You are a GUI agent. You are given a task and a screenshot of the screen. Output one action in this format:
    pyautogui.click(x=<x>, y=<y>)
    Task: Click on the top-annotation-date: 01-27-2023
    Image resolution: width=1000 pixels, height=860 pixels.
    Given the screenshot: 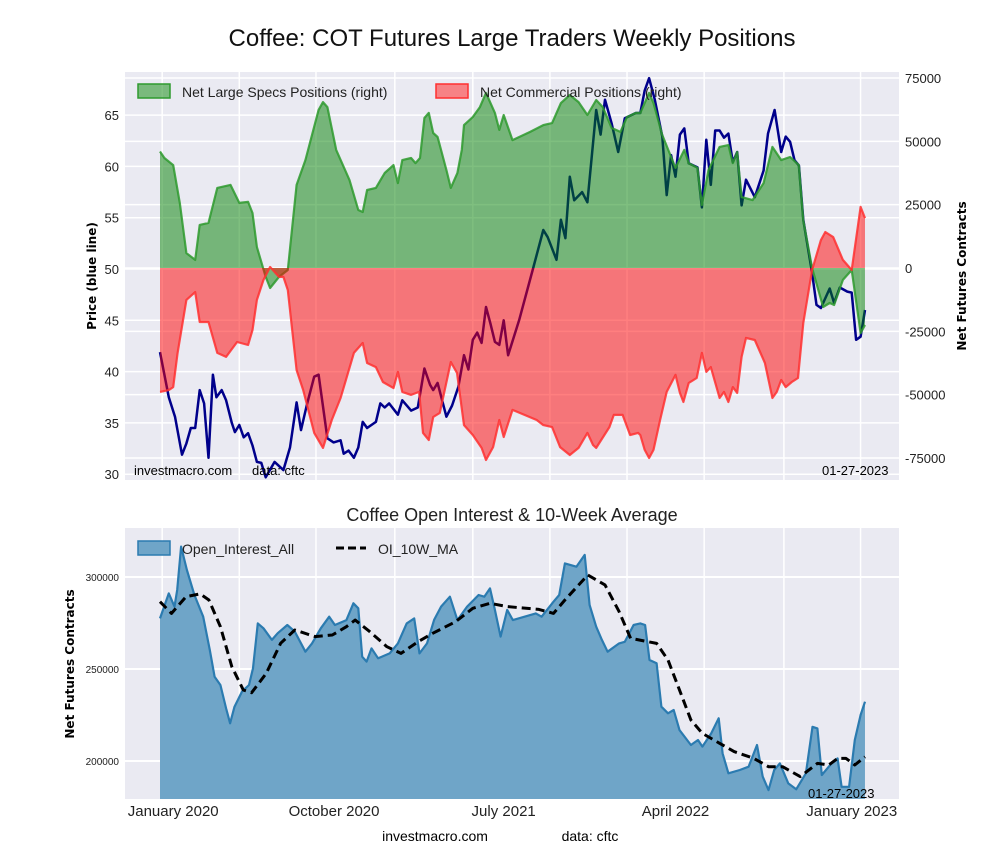 What is the action you would take?
    pyautogui.click(x=855, y=470)
    